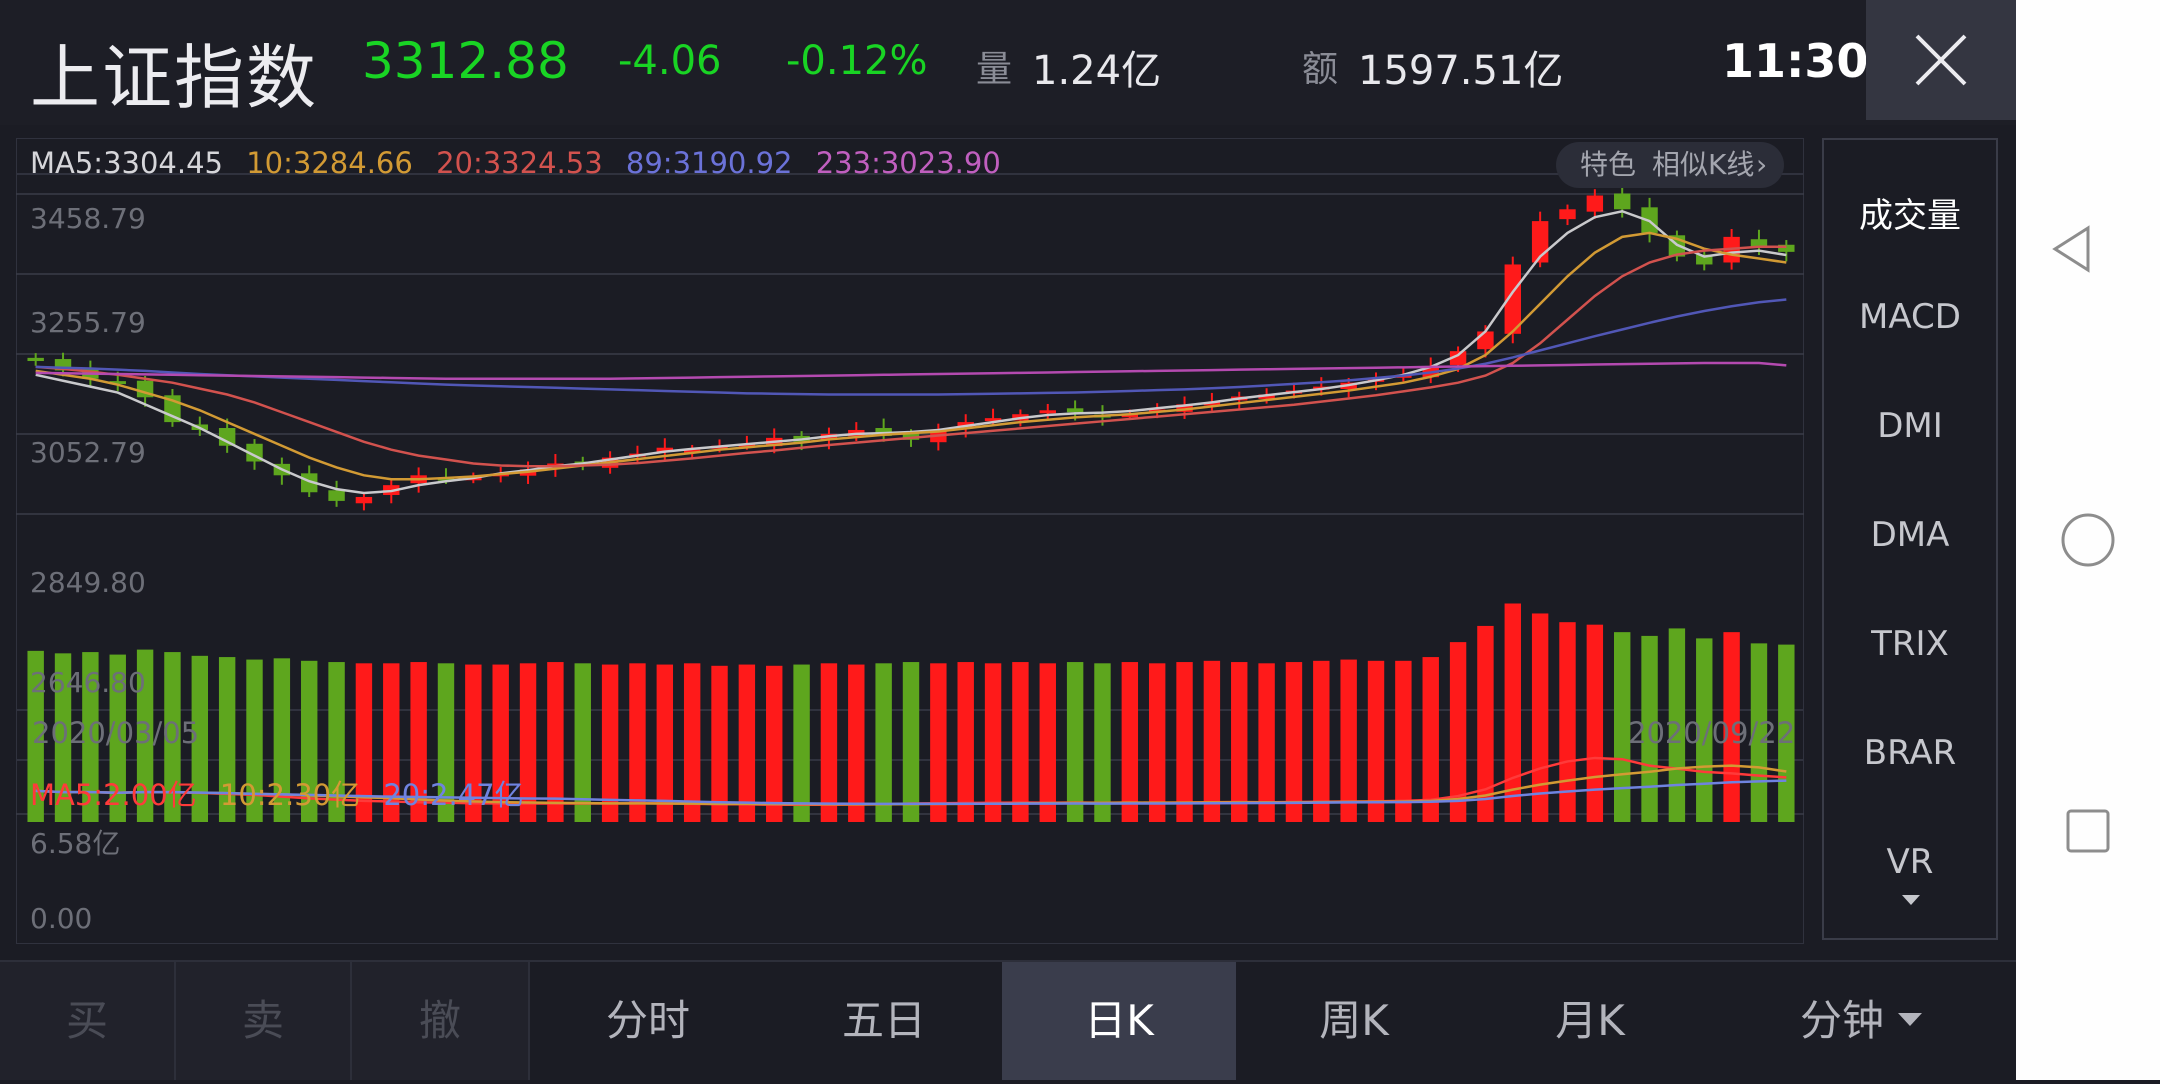 The width and height of the screenshot is (2160, 1084). What do you see at coordinates (1841, 1020) in the screenshot?
I see `tab-minute: 分钟` at bounding box center [1841, 1020].